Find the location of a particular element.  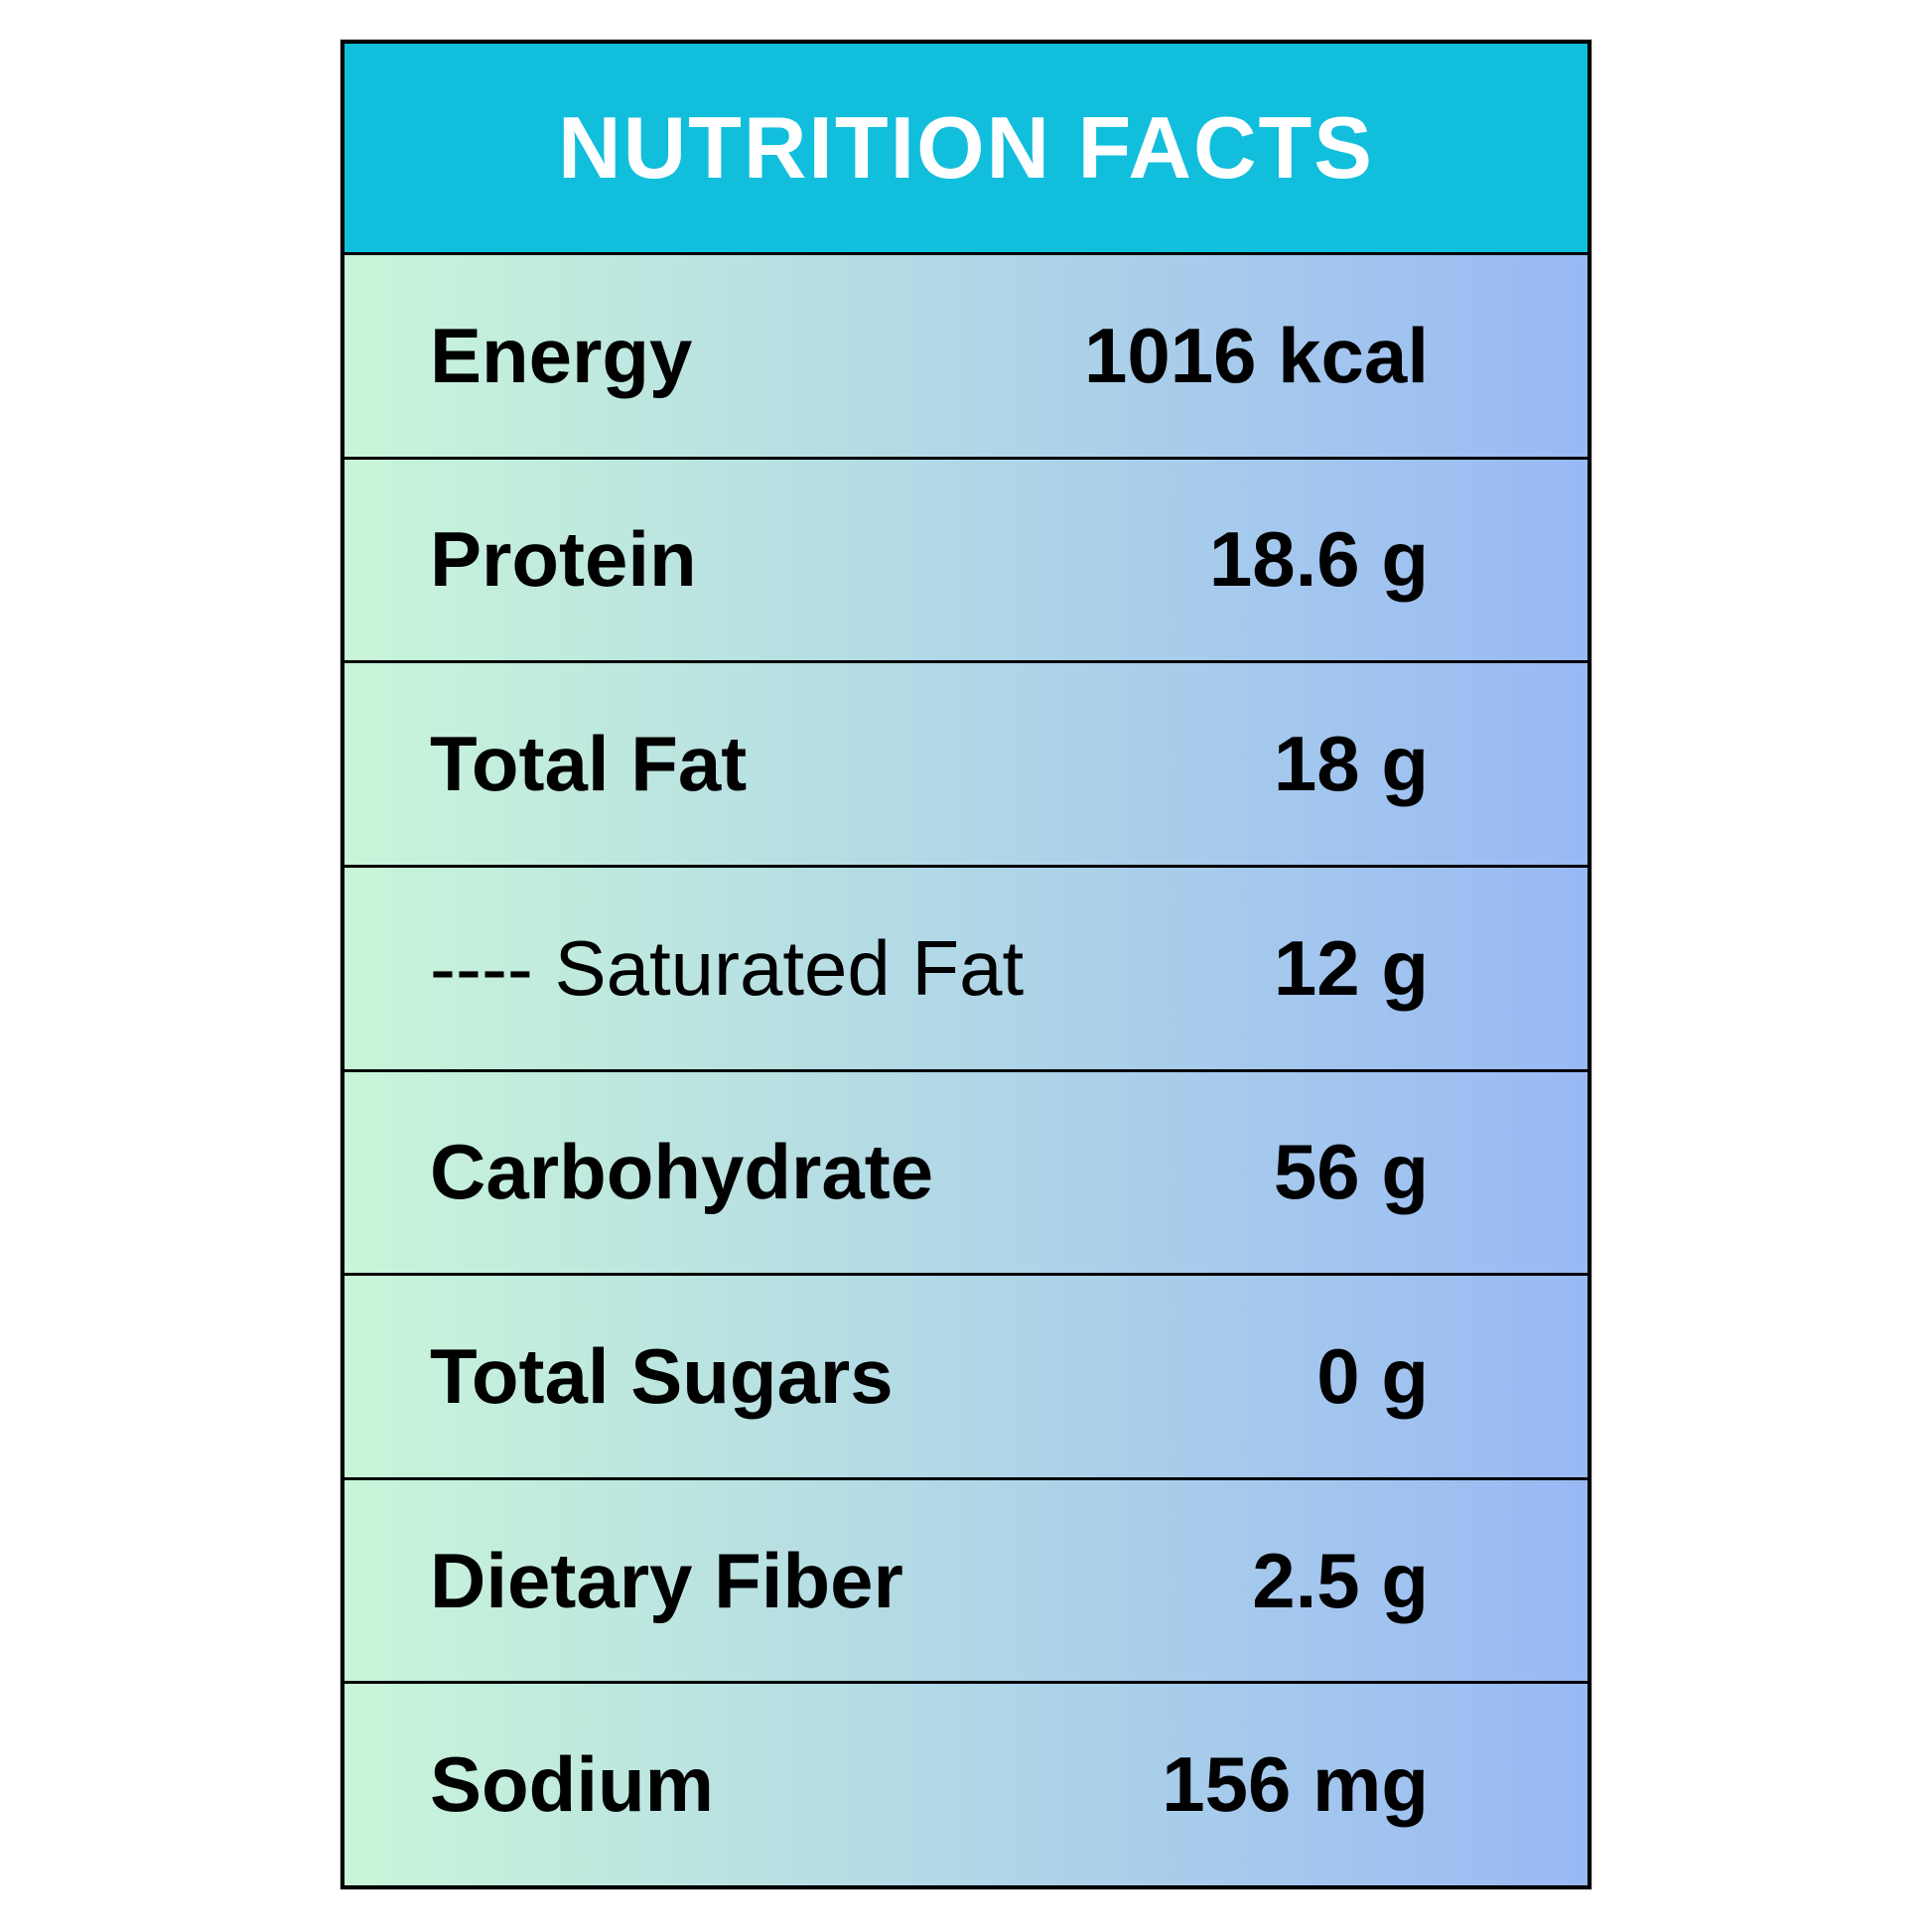

table-row-total-fat: Total Fat 18 g is located at coordinates (966, 763).